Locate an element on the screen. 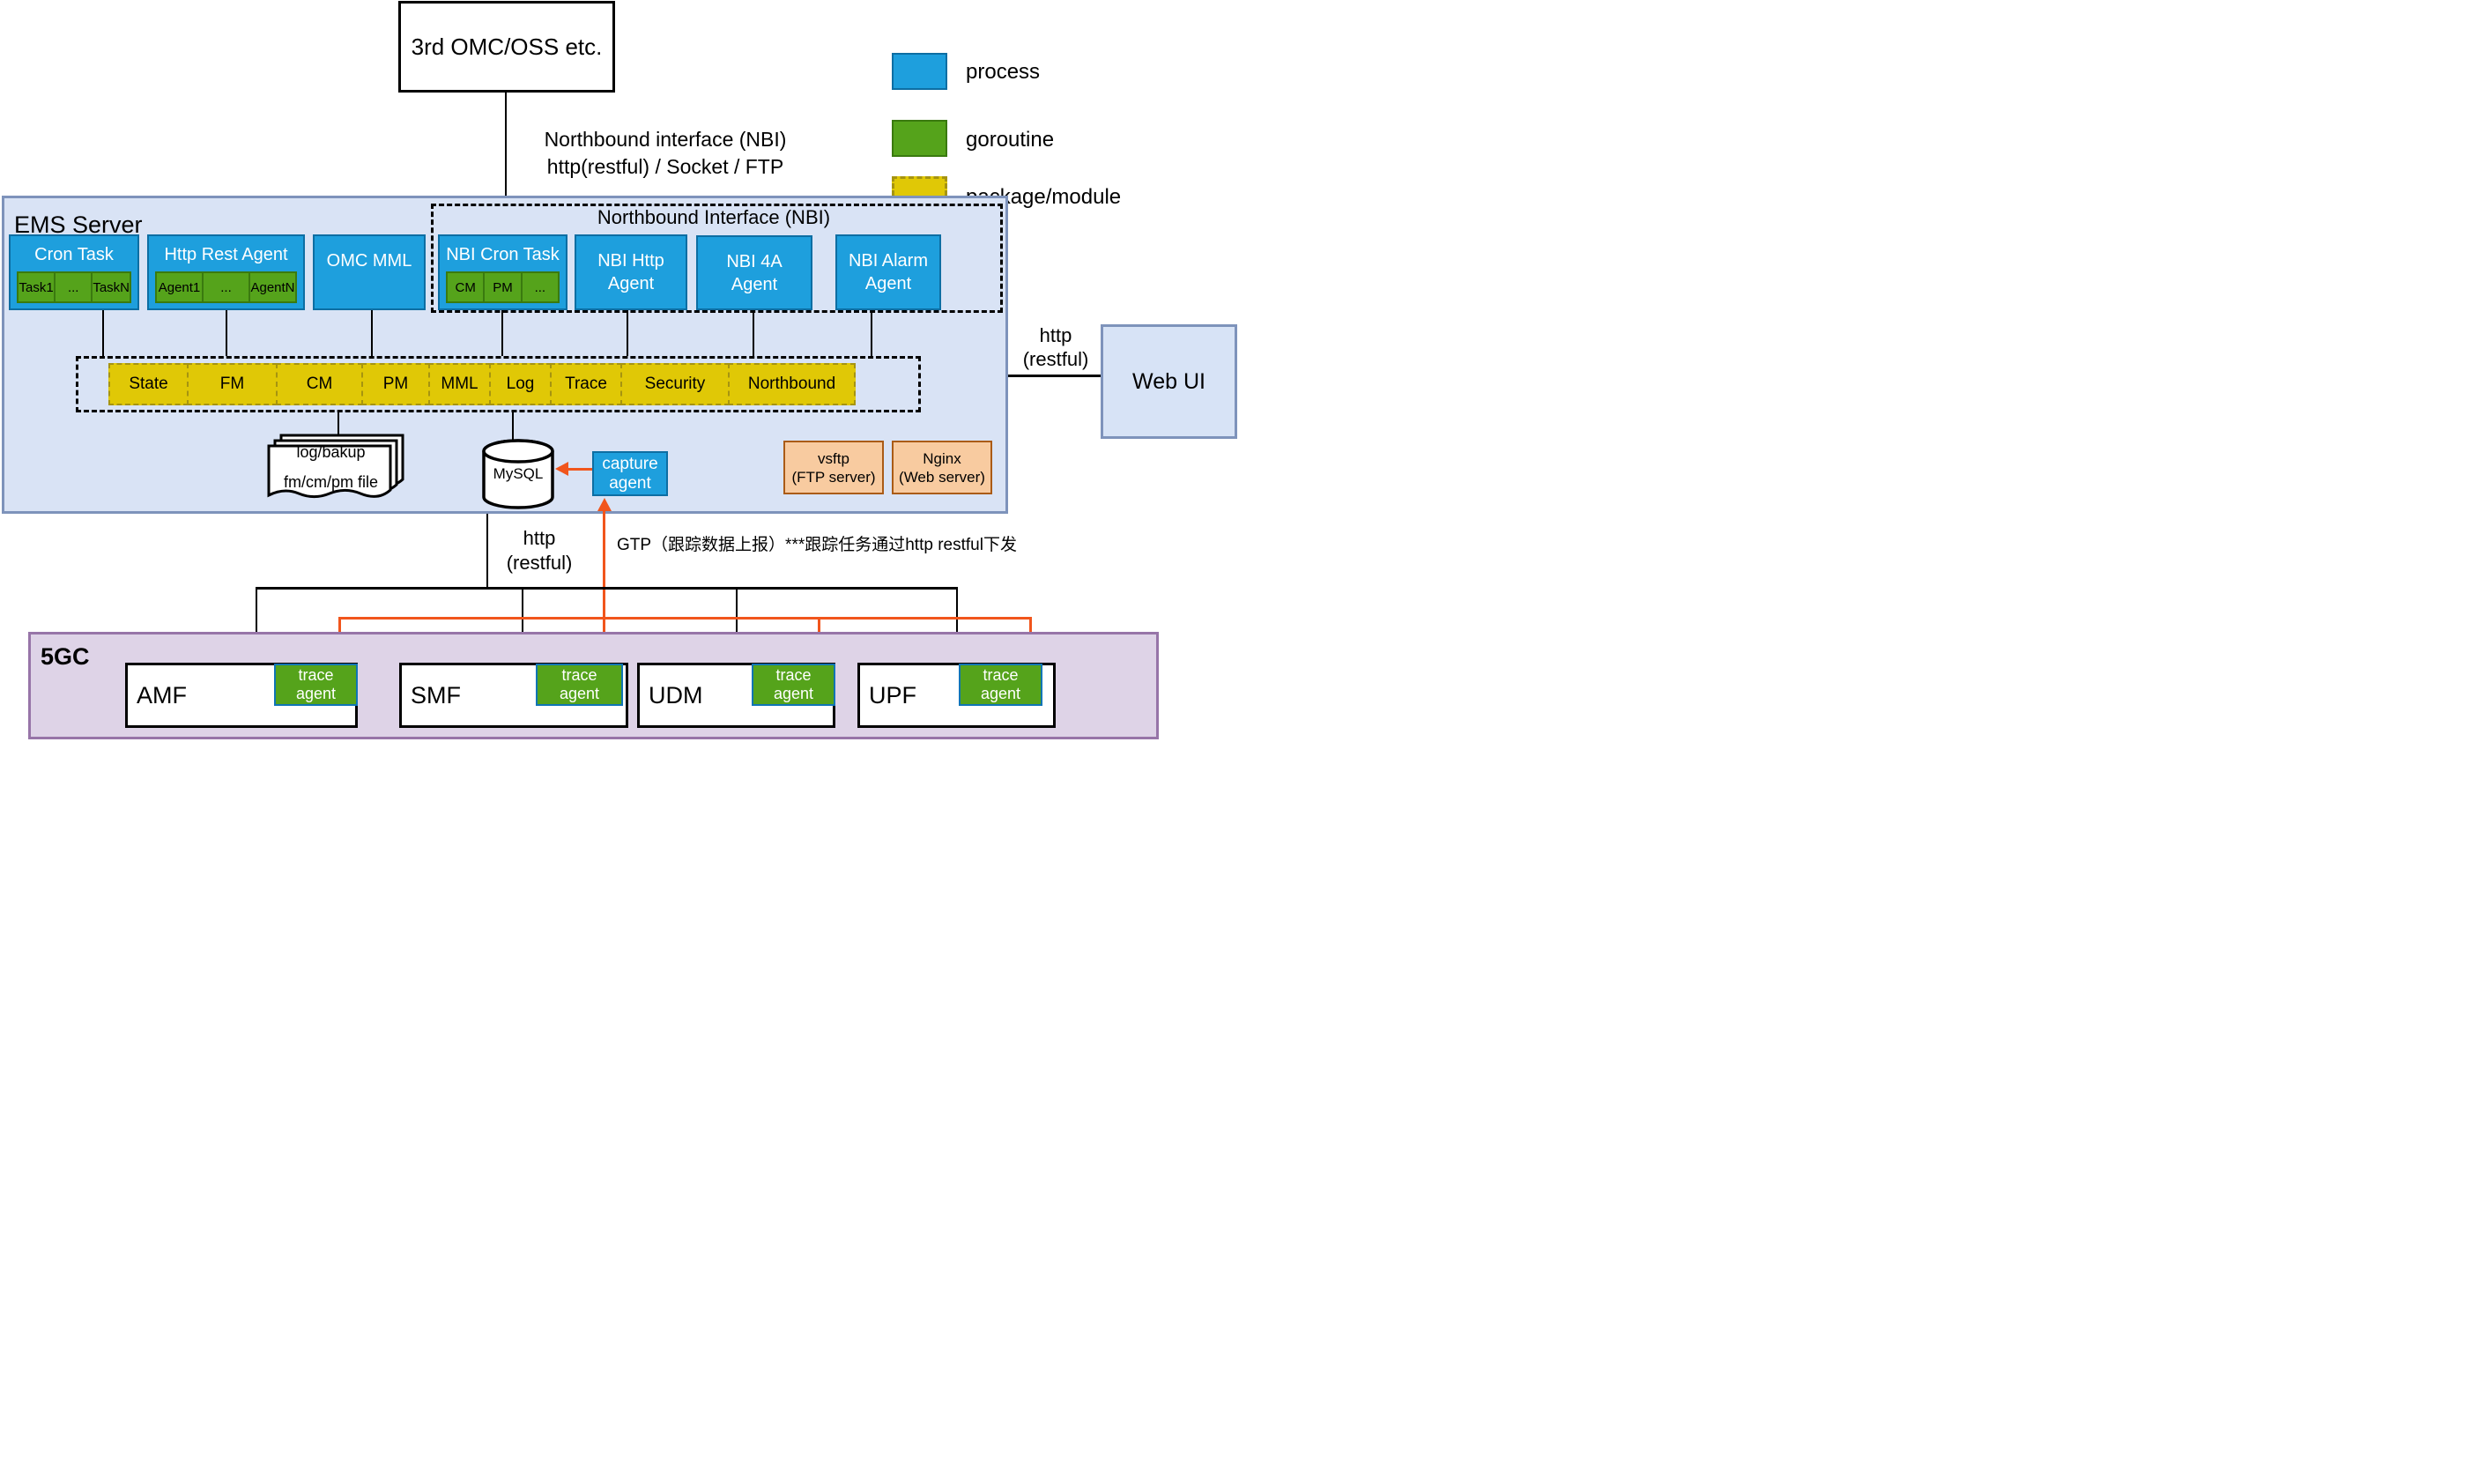 This screenshot has height=1484, width=2485. module-layer-container is located at coordinates (499, 384).